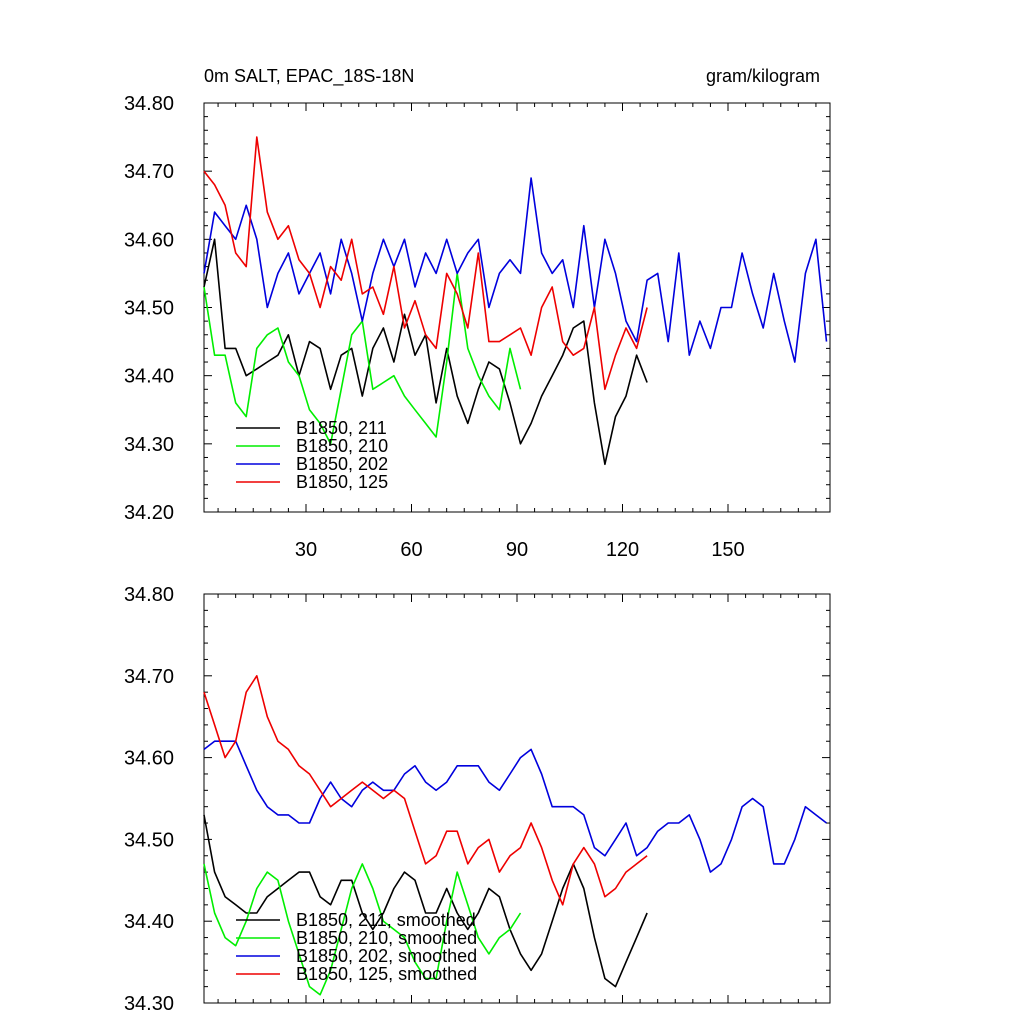 The height and width of the screenshot is (1024, 1024). I want to click on x-tick-label: 120, so click(622, 550).